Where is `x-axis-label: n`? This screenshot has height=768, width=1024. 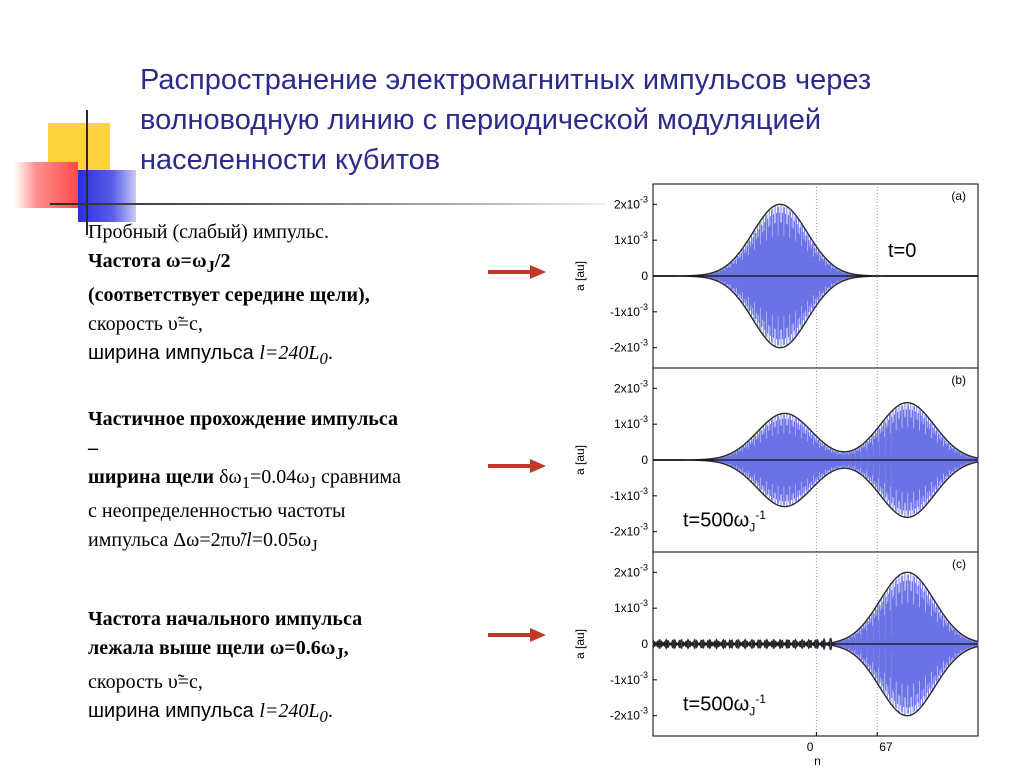 x-axis-label: n is located at coordinates (817, 761).